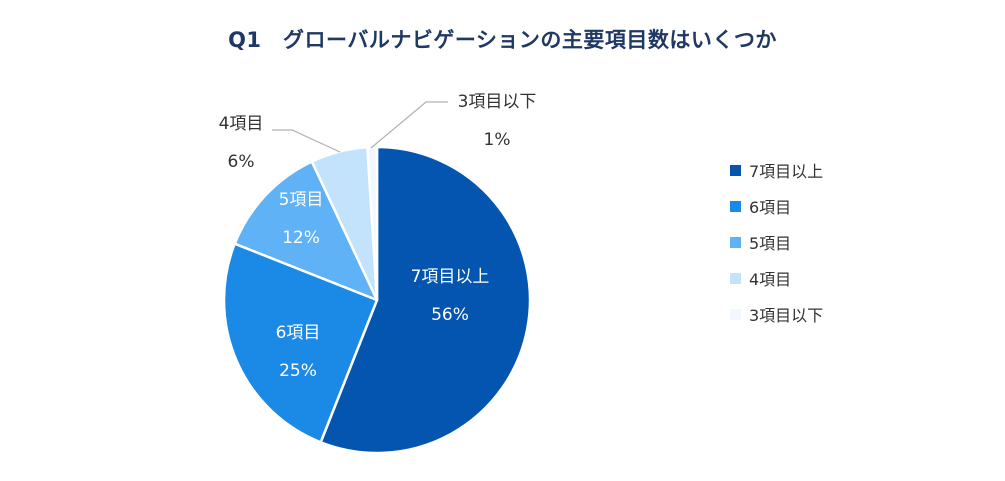  Describe the element at coordinates (450, 277) in the screenshot. I see `slice-category-label-1: 7項目以上` at that location.